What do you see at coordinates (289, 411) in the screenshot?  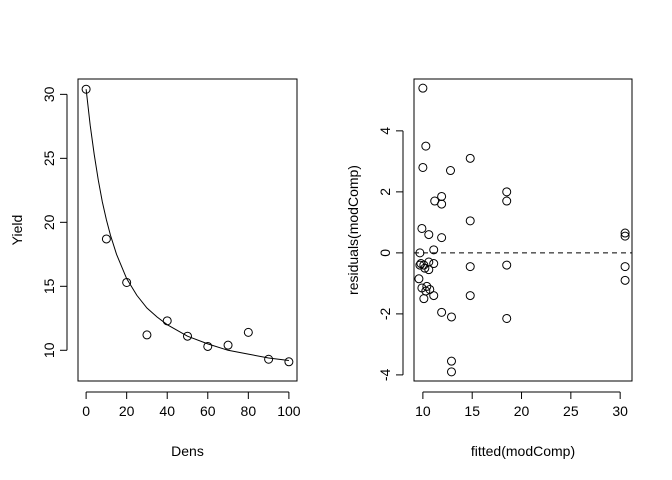 I see `left-x-tick-label: 100` at bounding box center [289, 411].